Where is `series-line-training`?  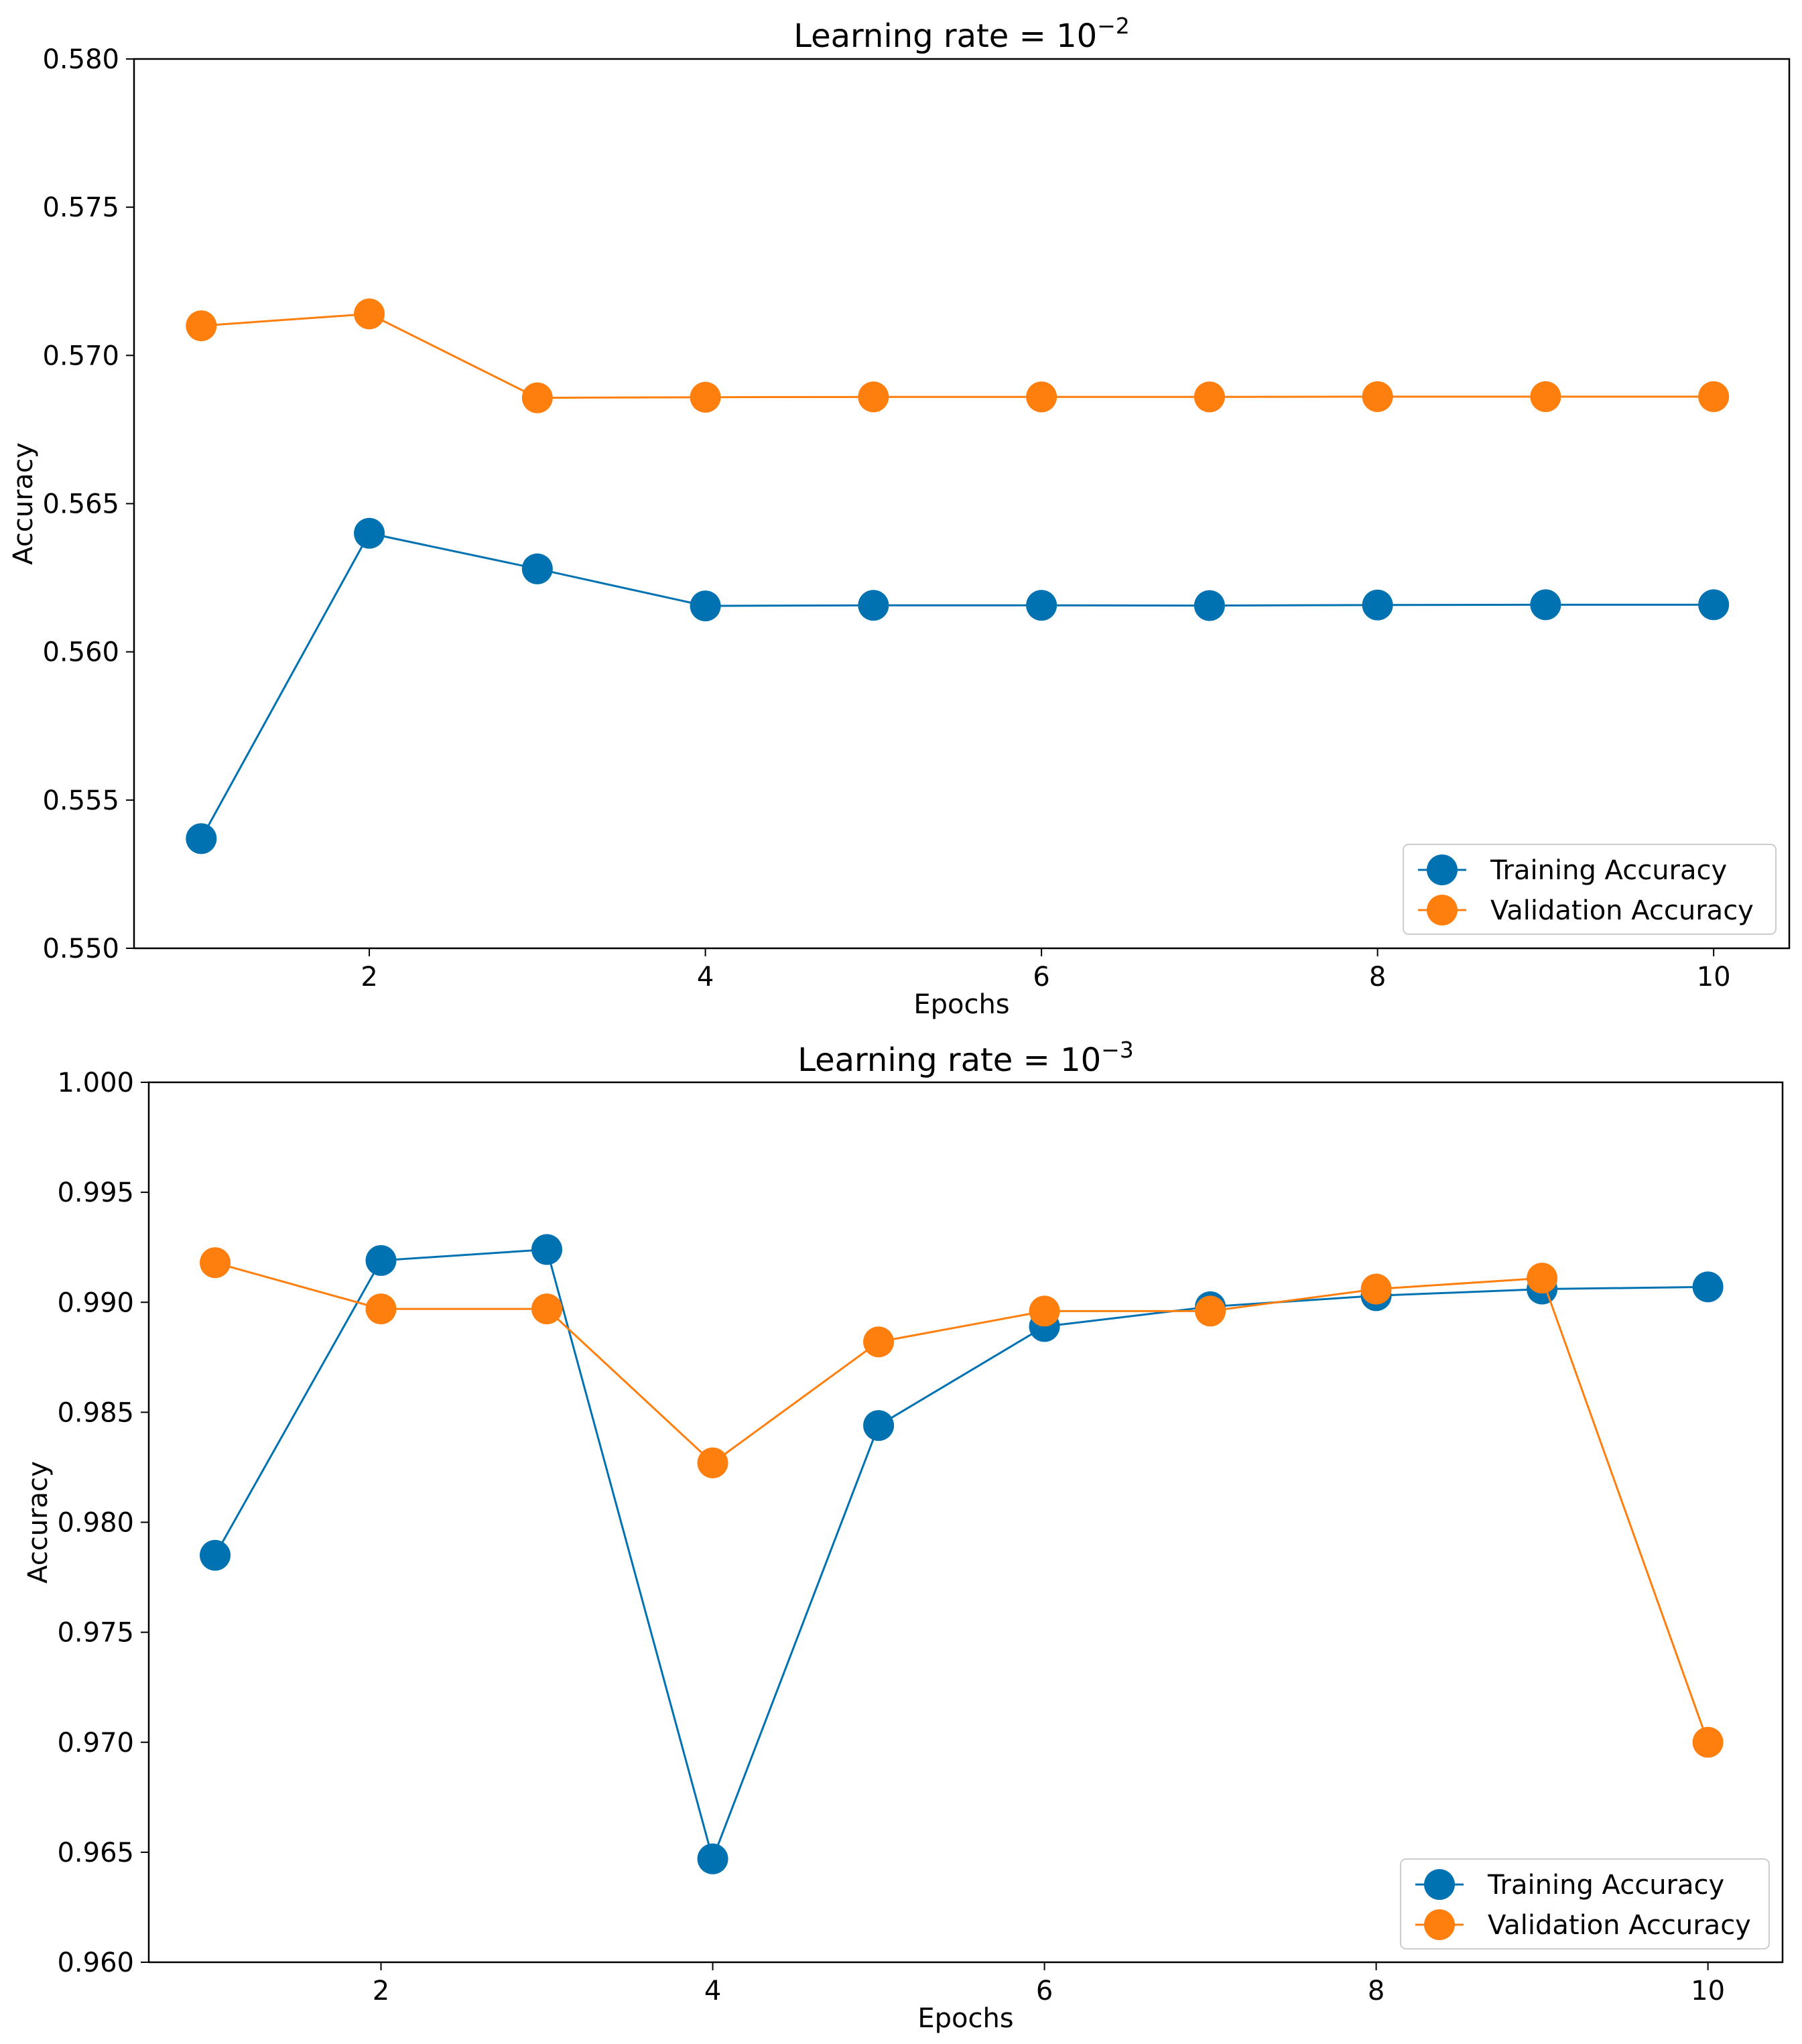
series-line-training is located at coordinates (957, 686).